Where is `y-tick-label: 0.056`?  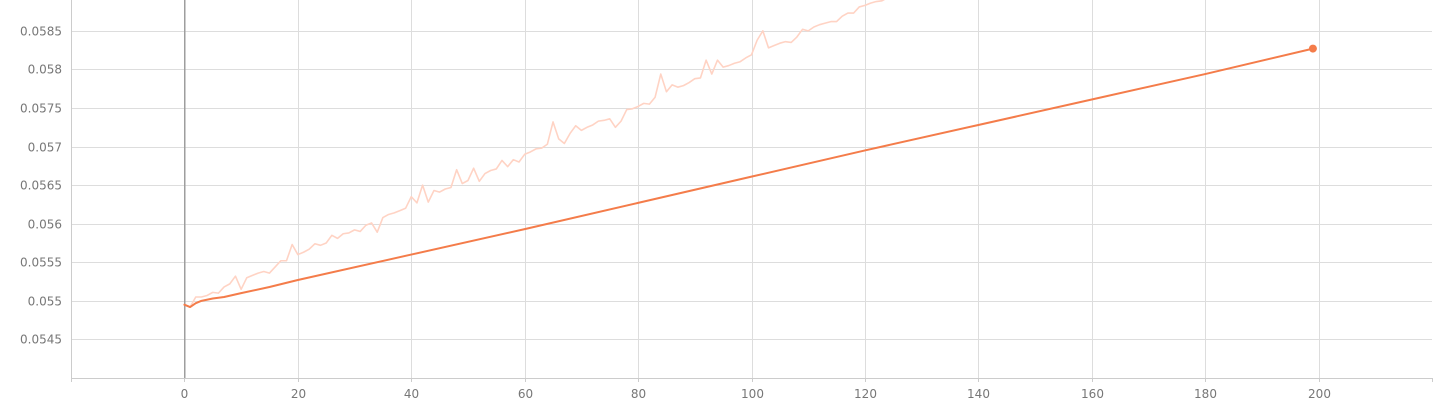
y-tick-label: 0.056 is located at coordinates (45, 225).